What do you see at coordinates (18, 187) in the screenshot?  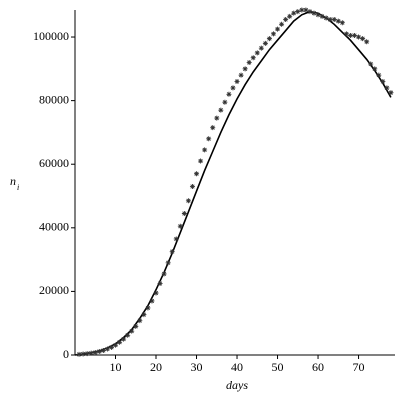 I see `y-axis-label-sub: i` at bounding box center [18, 187].